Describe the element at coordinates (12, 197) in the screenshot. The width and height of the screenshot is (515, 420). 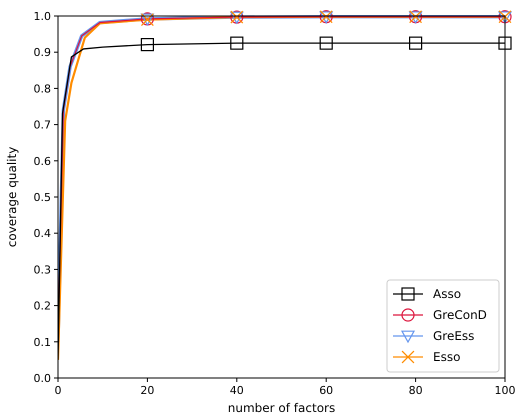
I see `y-axis-title: coverage quality` at that location.